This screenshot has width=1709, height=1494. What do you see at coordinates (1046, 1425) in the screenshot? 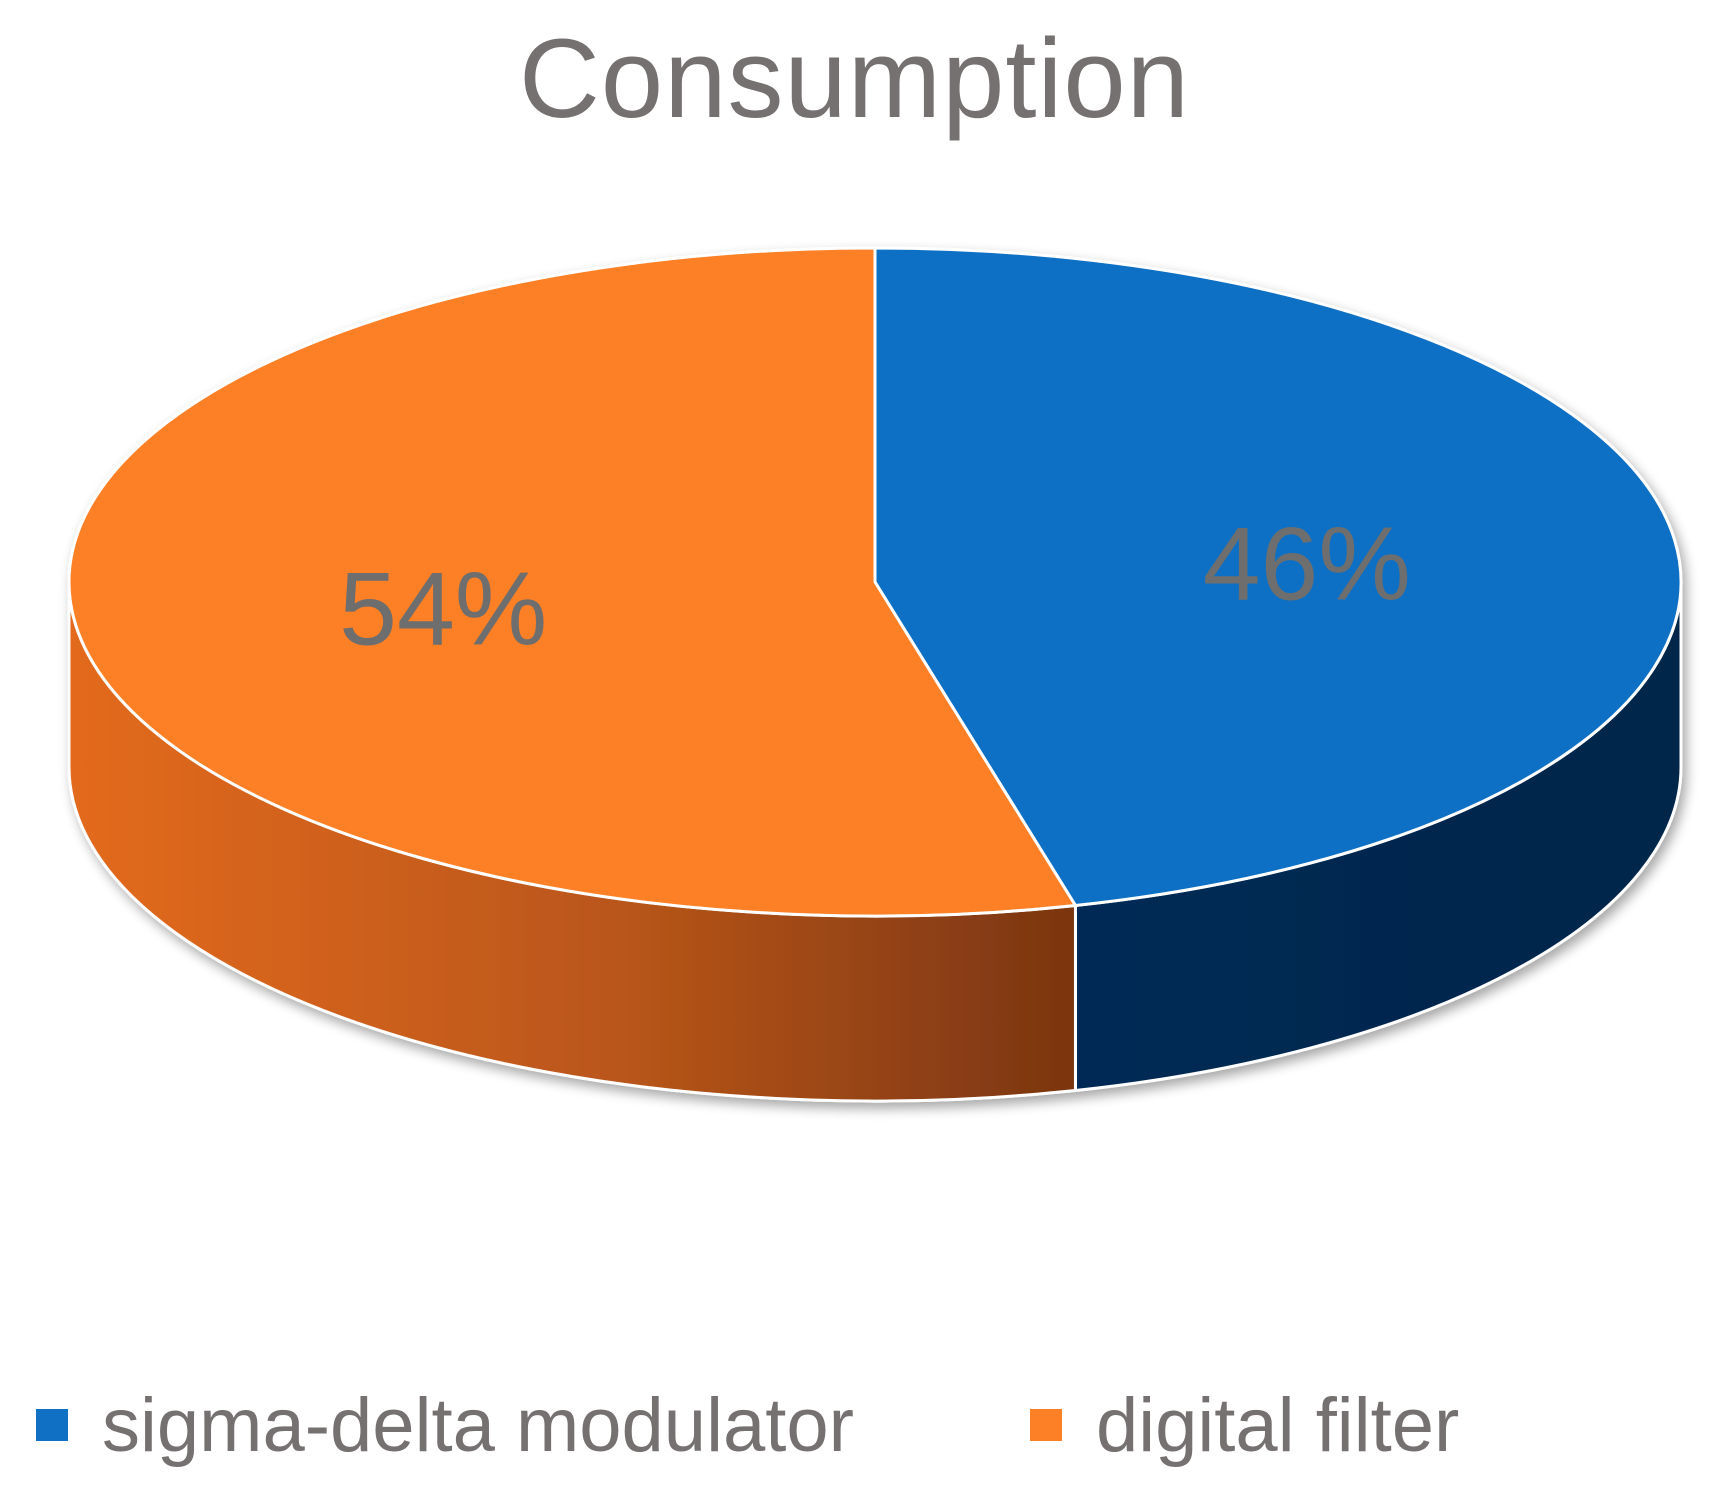
I see `legend-swatch-digital-filter` at bounding box center [1046, 1425].